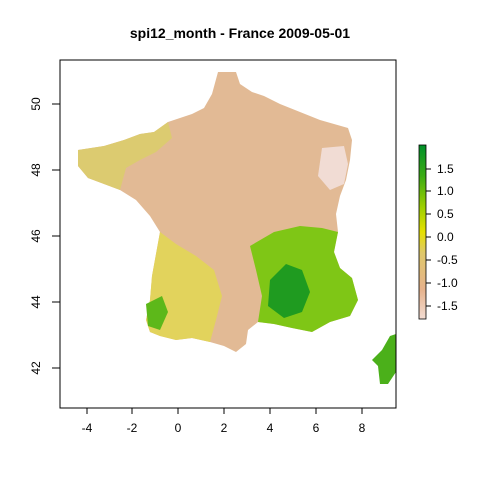 This screenshot has height=480, width=480. I want to click on x-axis: -4 -2 0 2 4 6 8, so click(224, 421).